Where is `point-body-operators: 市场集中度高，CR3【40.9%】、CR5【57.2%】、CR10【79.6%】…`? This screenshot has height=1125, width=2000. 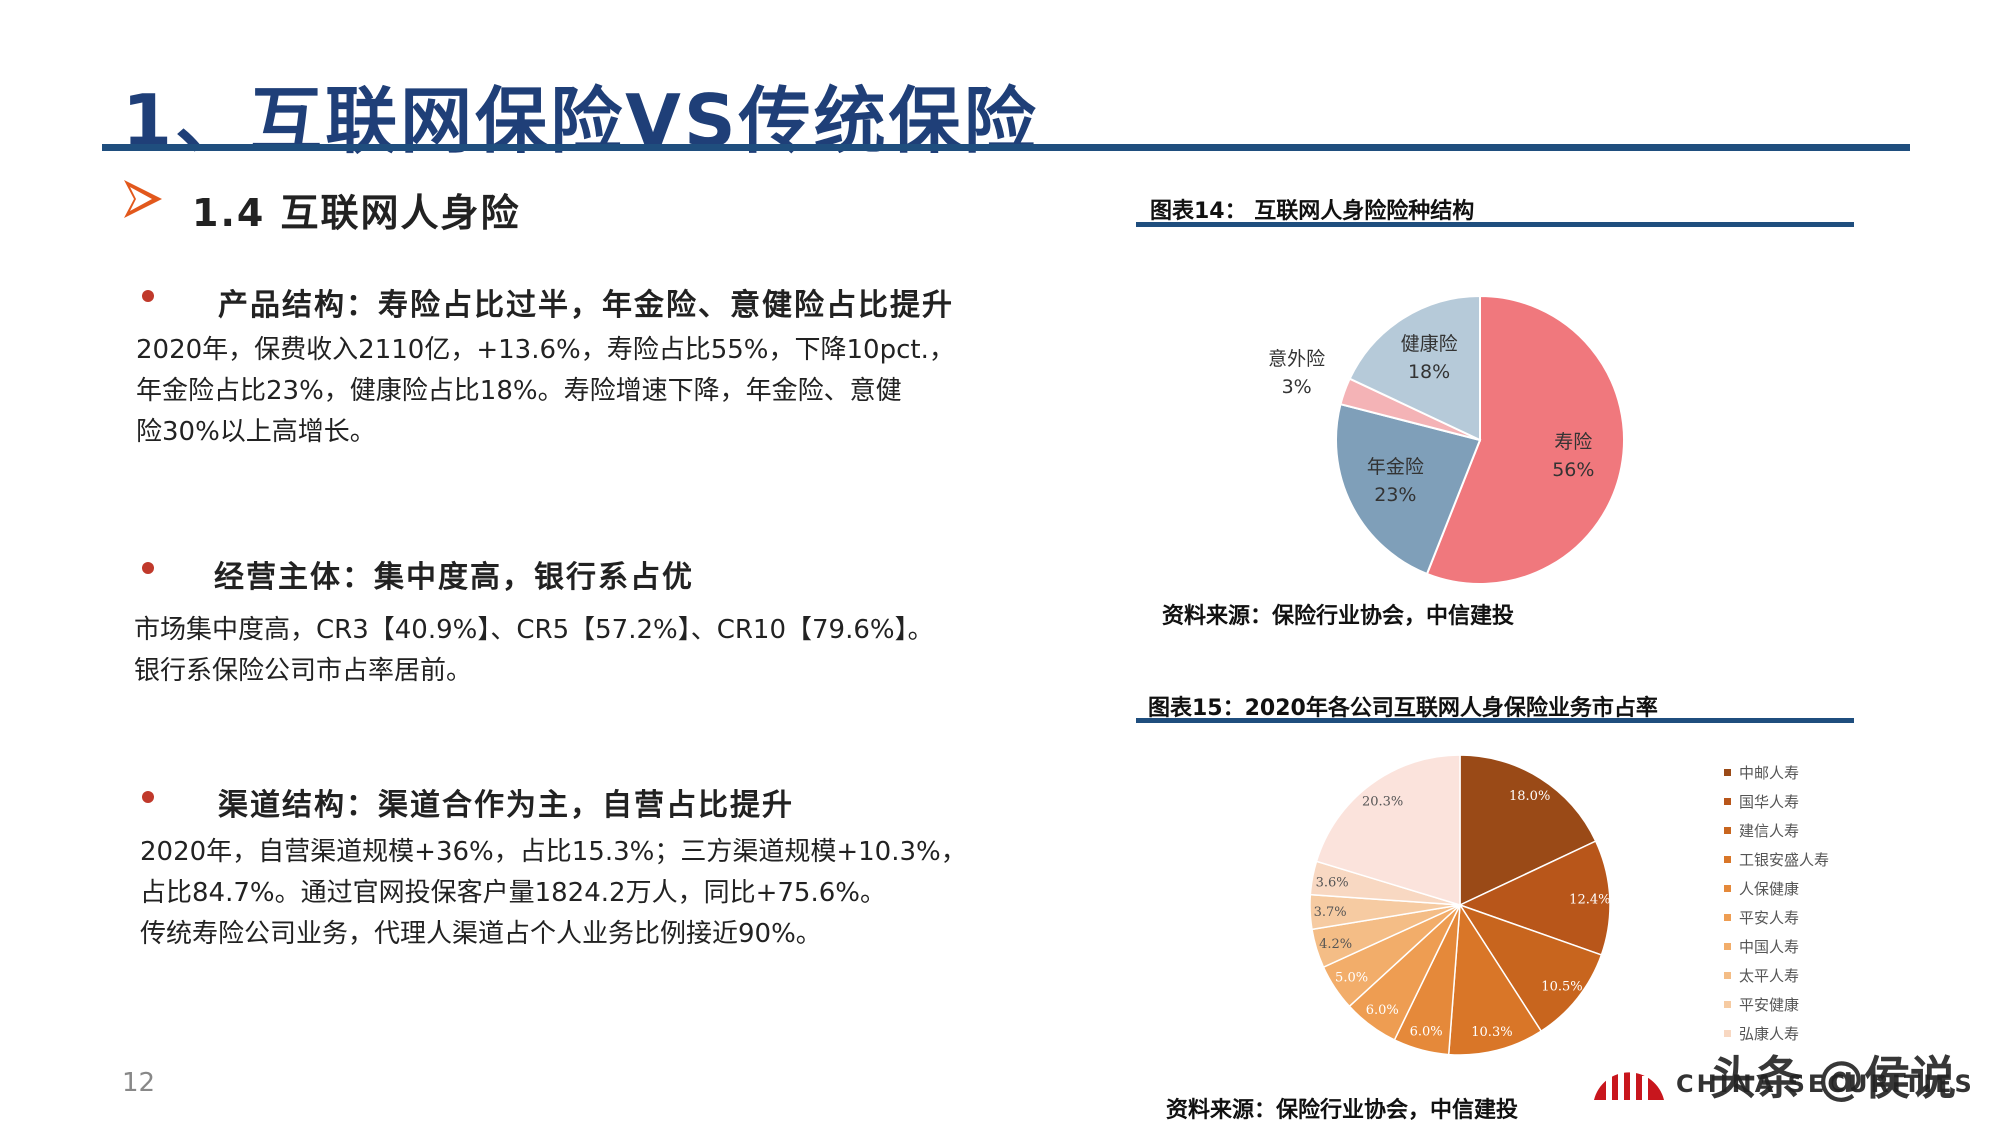 point-body-operators: 市场集中度高，CR3【40.9%】、CR5【57.2%】、CR10【79.6%】… is located at coordinates (534, 651).